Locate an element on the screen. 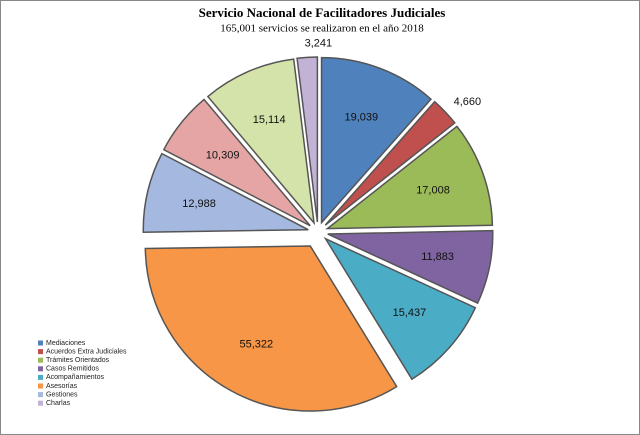 The height and width of the screenshot is (435, 640). data-label: 55,322 is located at coordinates (256, 344).